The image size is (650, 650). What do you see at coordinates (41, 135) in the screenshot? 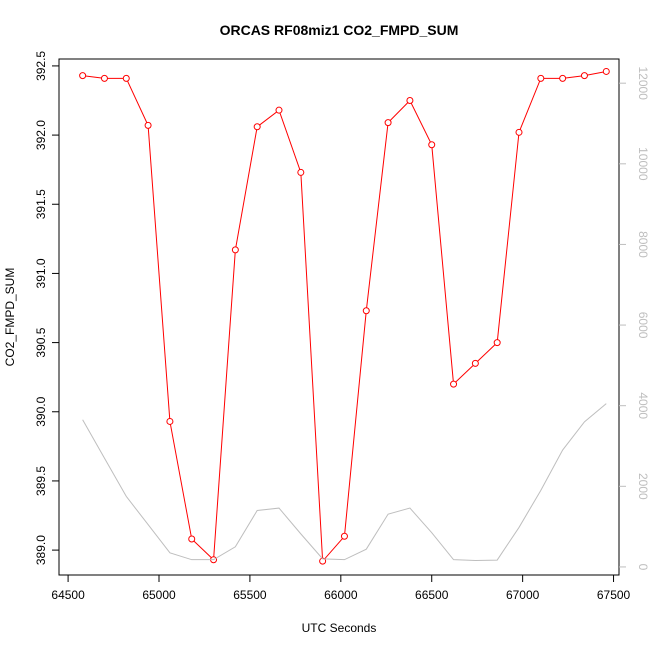
I see `y-tick-label: 392.0` at bounding box center [41, 135].